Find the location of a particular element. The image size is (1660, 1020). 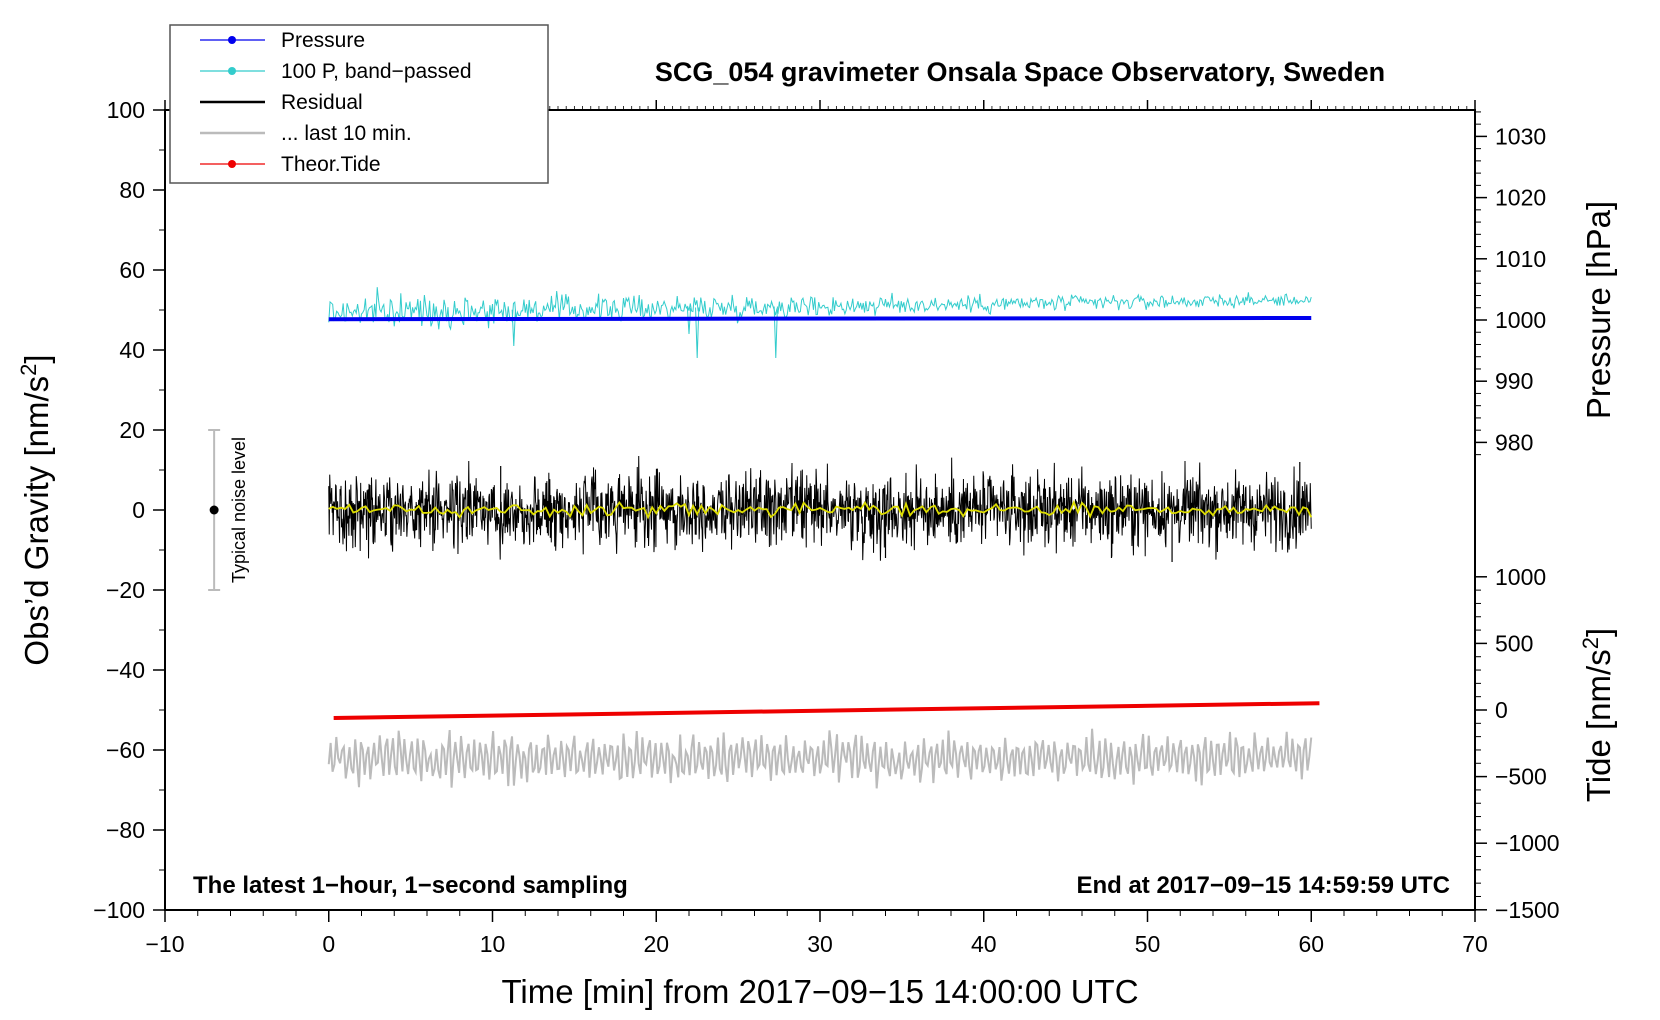

y-tick-label: 60 is located at coordinates (132, 270).